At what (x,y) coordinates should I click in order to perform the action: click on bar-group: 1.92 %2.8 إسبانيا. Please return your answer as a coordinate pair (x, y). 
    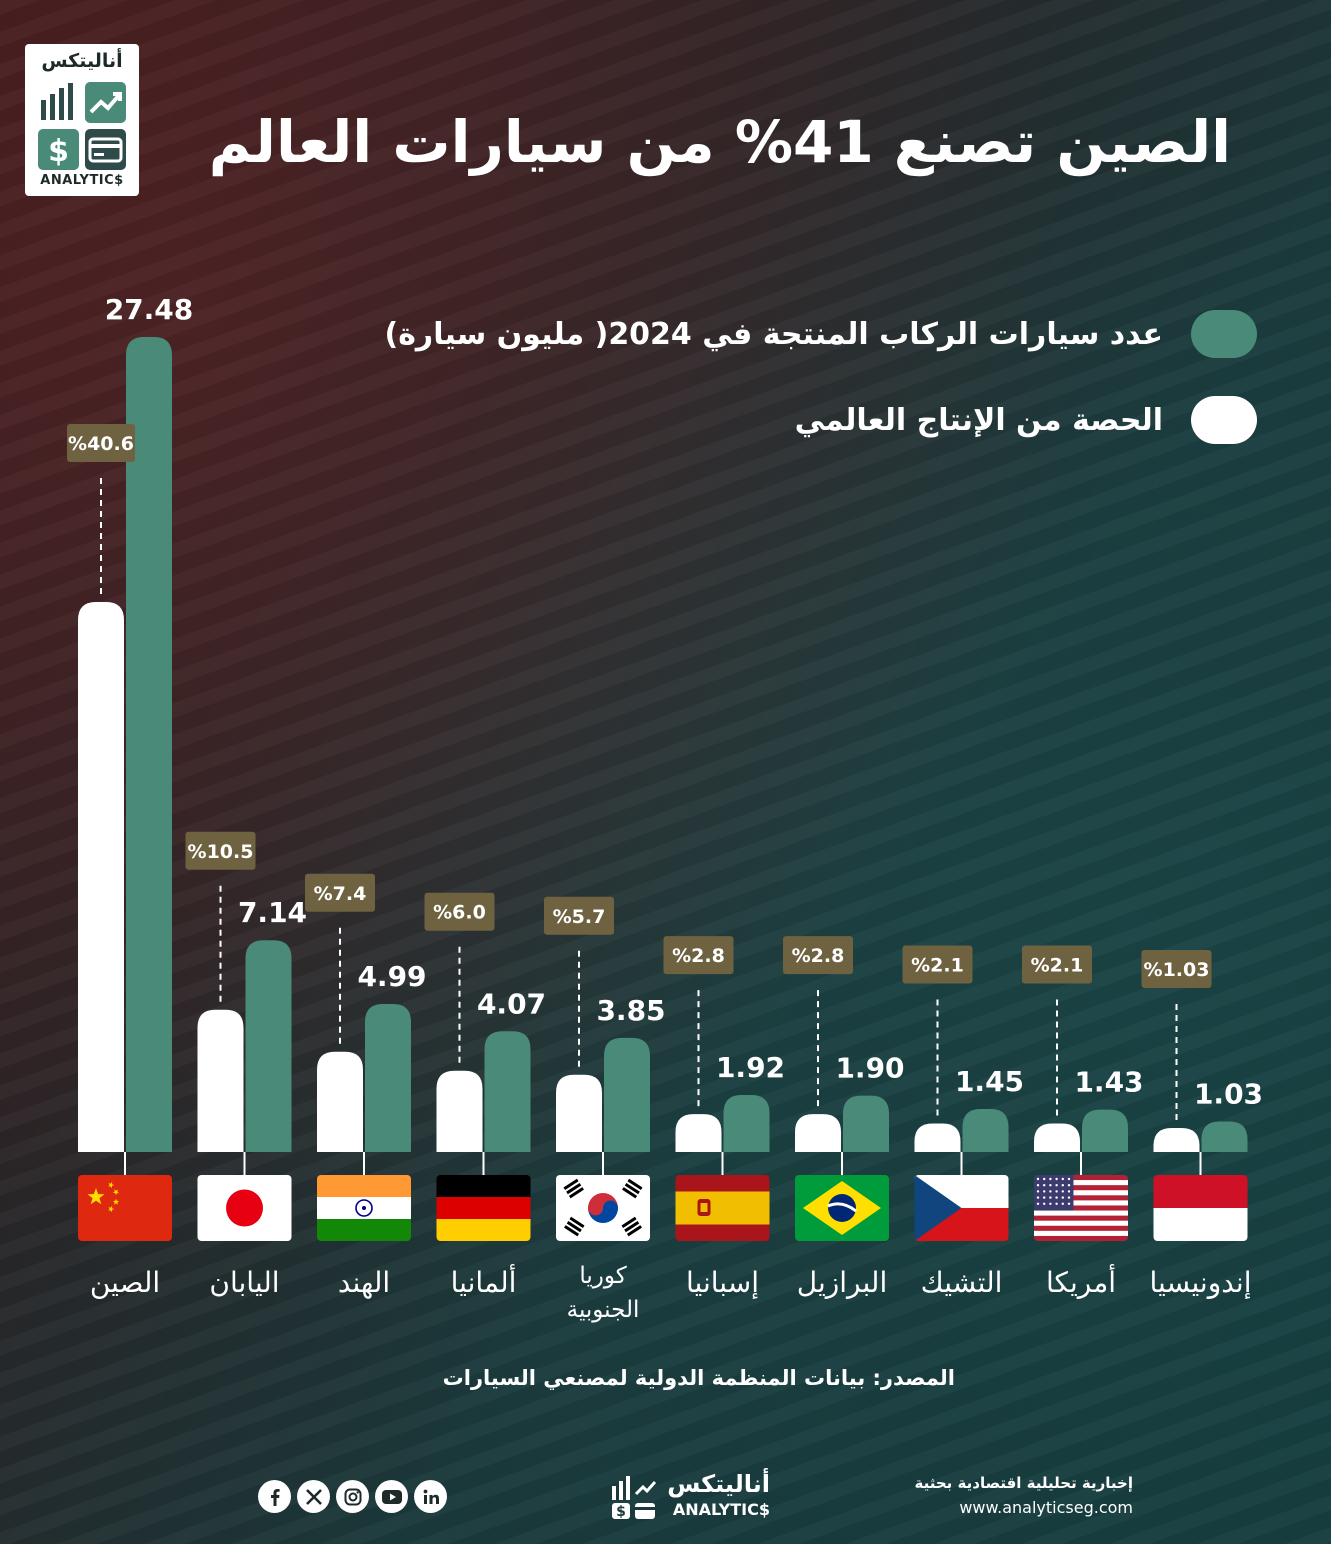
    Looking at the image, I should click on (724, 1117).